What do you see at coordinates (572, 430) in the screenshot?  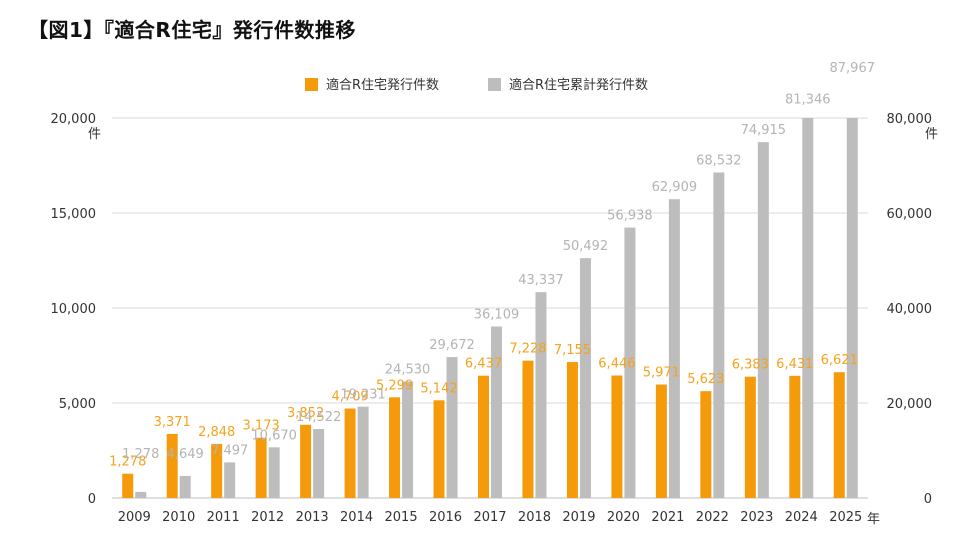 I see `bar-primary-2019` at bounding box center [572, 430].